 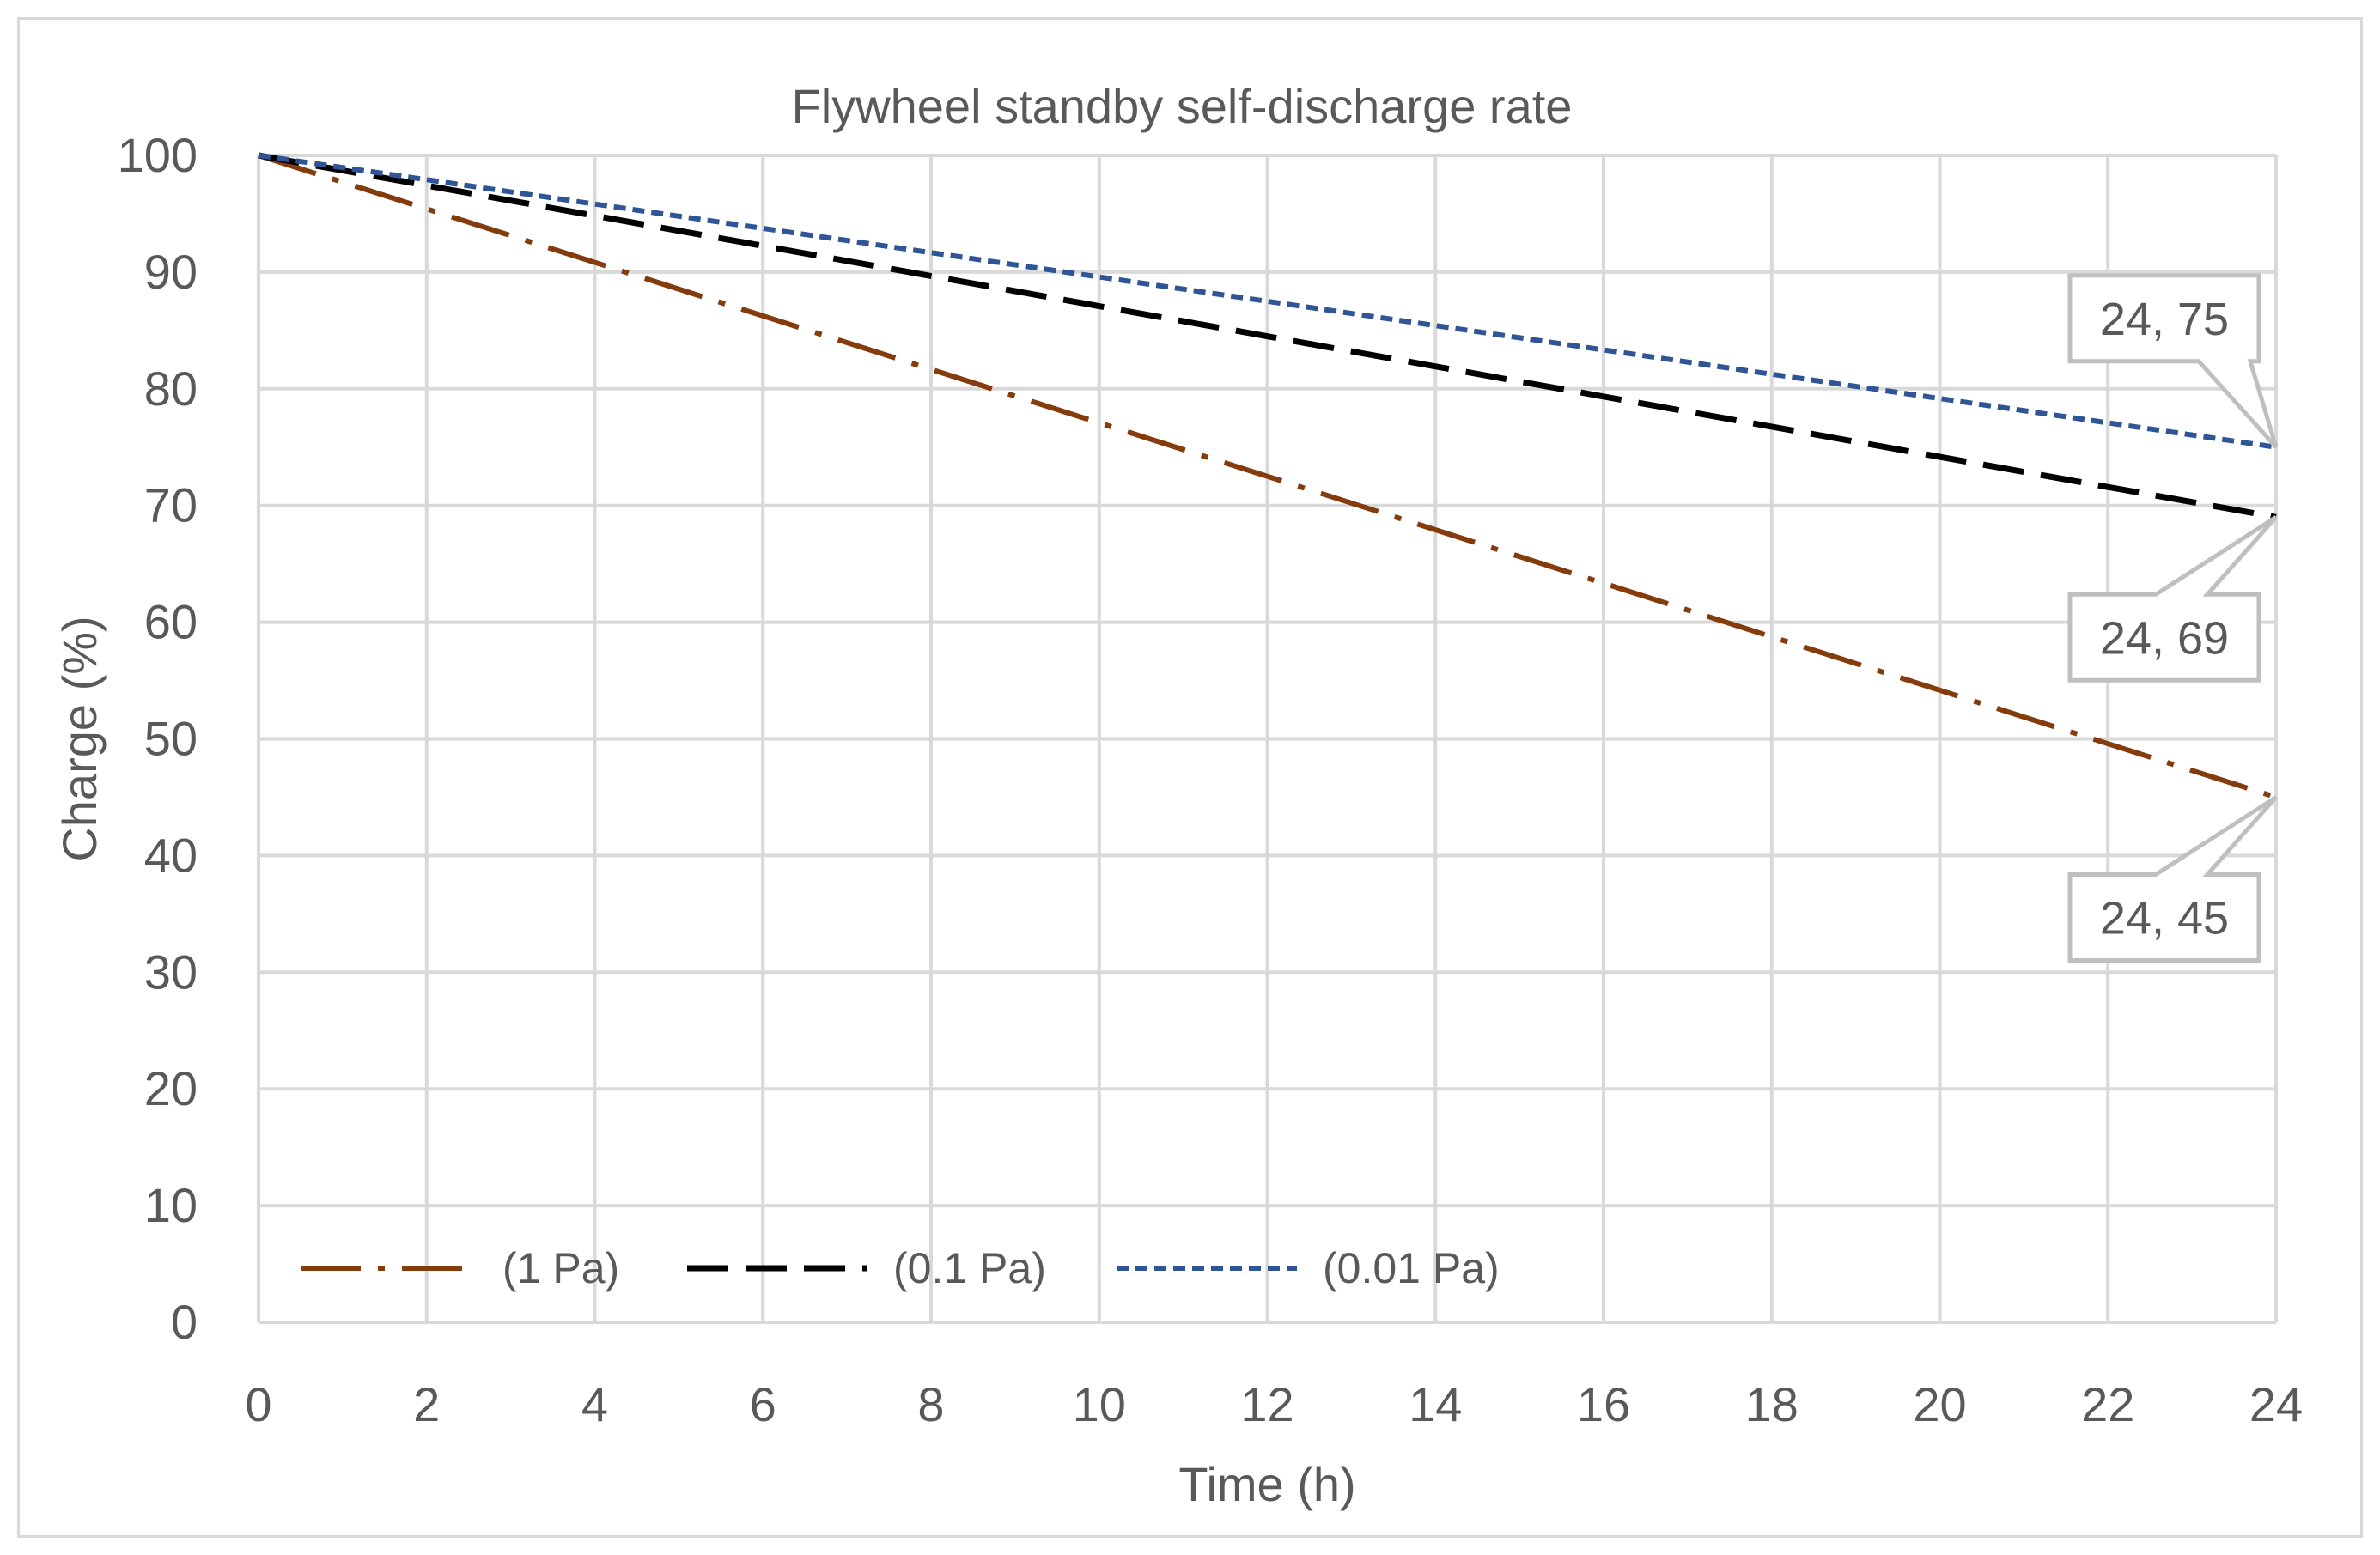 I want to click on y-tick-label: 100, so click(x=158, y=155).